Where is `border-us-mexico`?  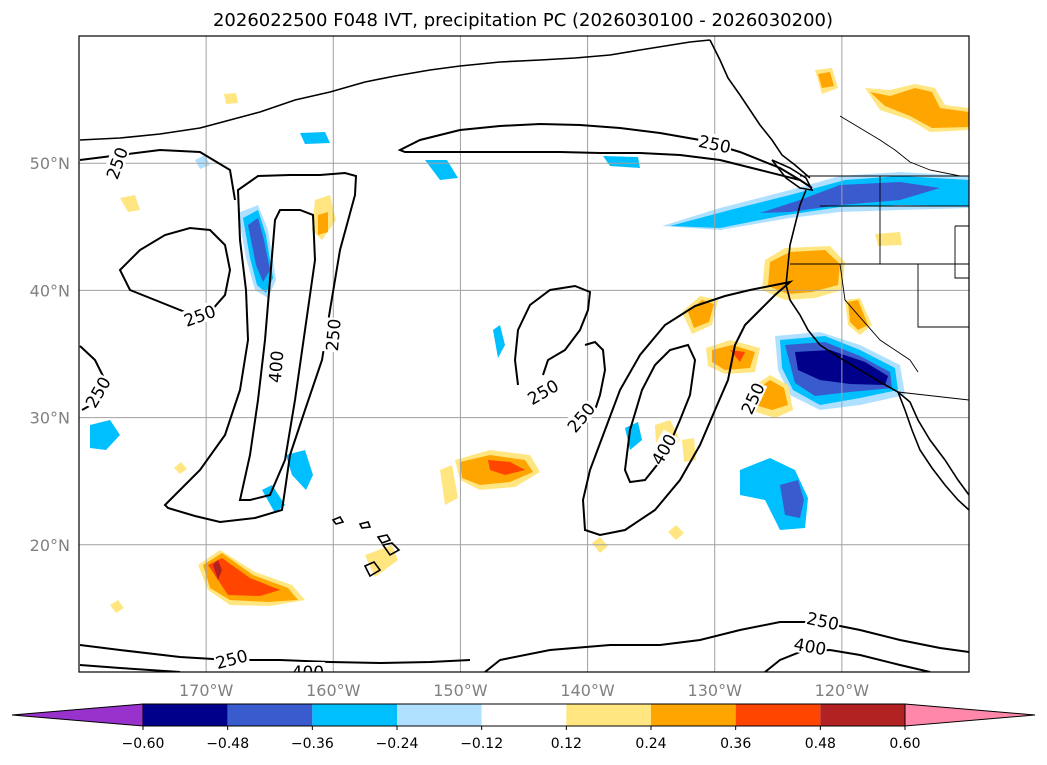
border-us-mexico is located at coordinates (933, 396).